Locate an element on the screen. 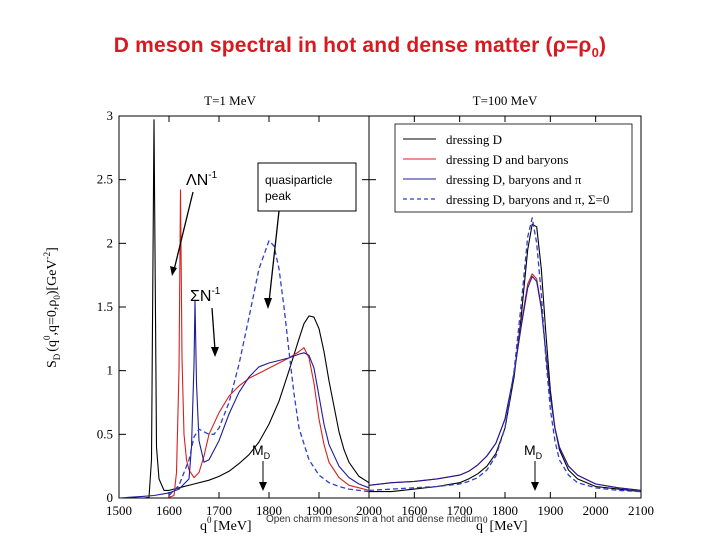  quasiparticle-label-line2: peak is located at coordinates (278, 196).